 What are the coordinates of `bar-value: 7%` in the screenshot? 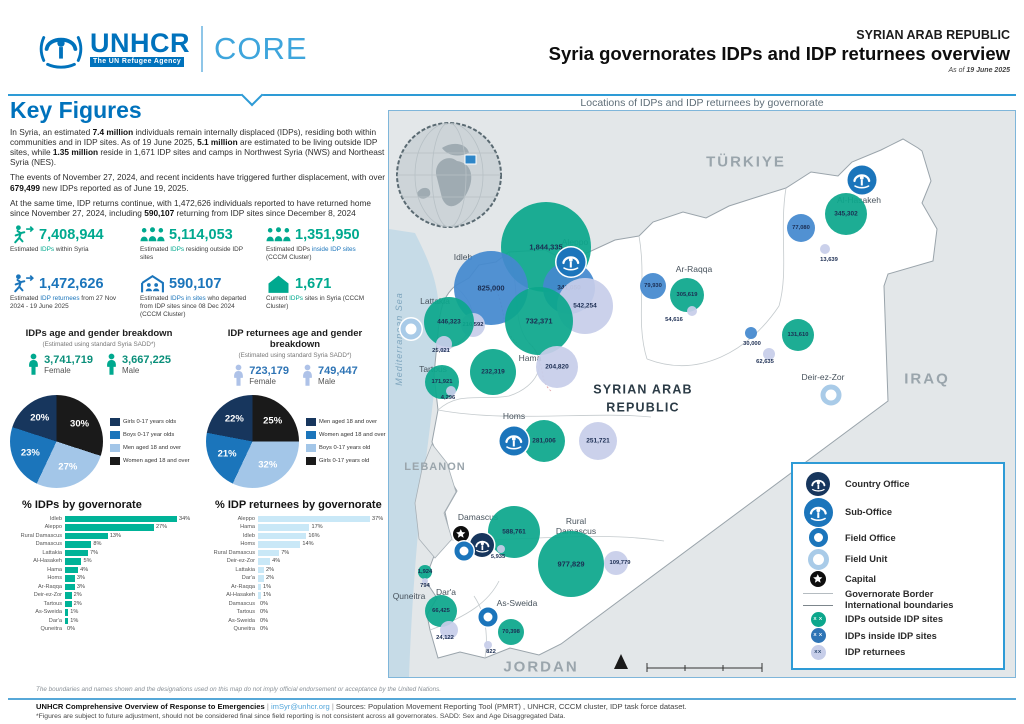 It's located at (94, 552).